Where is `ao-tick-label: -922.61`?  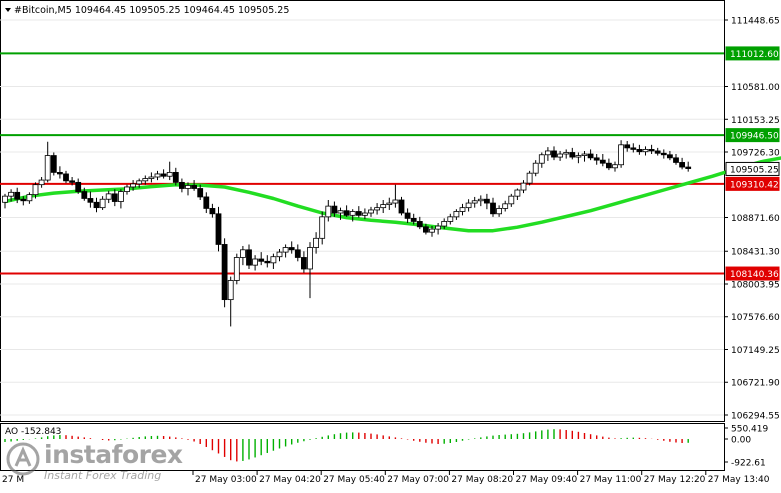 ao-tick-label: -922.61 is located at coordinates (748, 464).